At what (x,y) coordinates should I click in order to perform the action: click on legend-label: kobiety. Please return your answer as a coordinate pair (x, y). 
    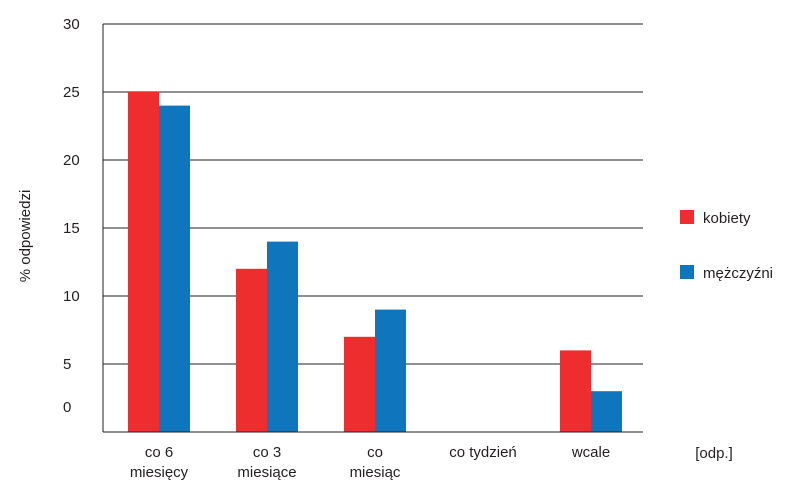
    Looking at the image, I should click on (727, 218).